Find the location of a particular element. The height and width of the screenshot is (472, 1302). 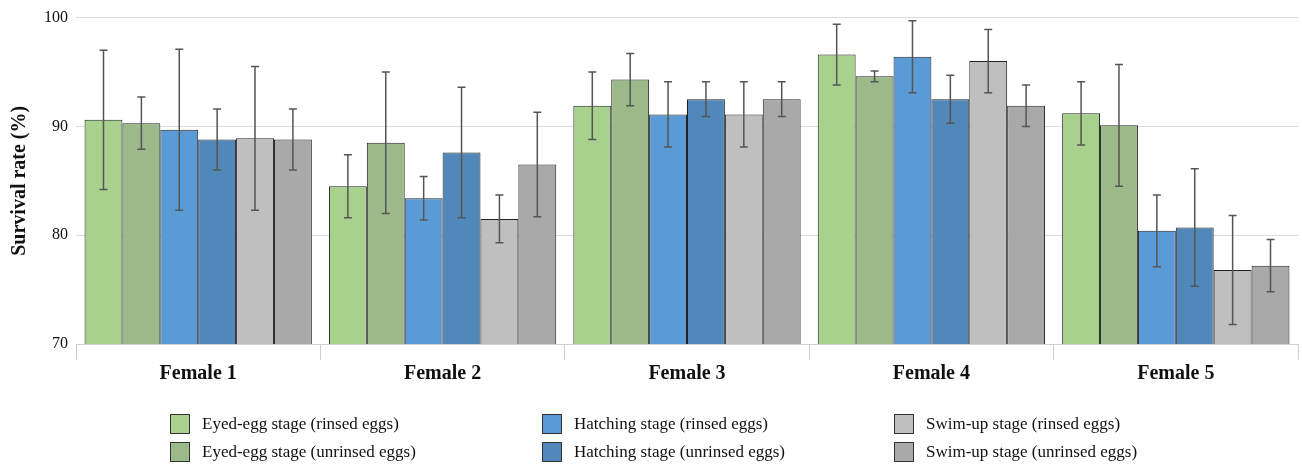

legend-label: Hatching stage (unrinsed eggs) is located at coordinates (680, 452).